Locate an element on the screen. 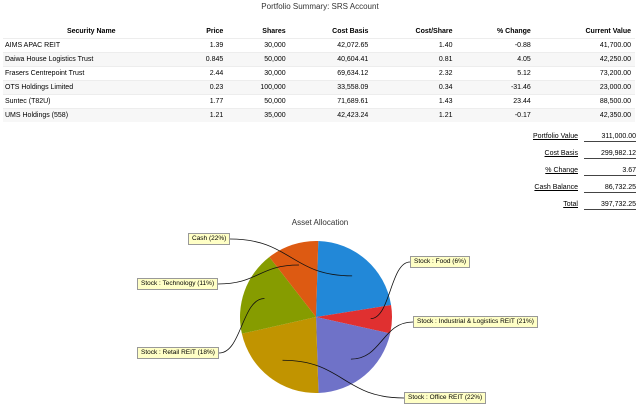 This screenshot has width=640, height=412. cell-price: 0.23 is located at coordinates (203, 87).